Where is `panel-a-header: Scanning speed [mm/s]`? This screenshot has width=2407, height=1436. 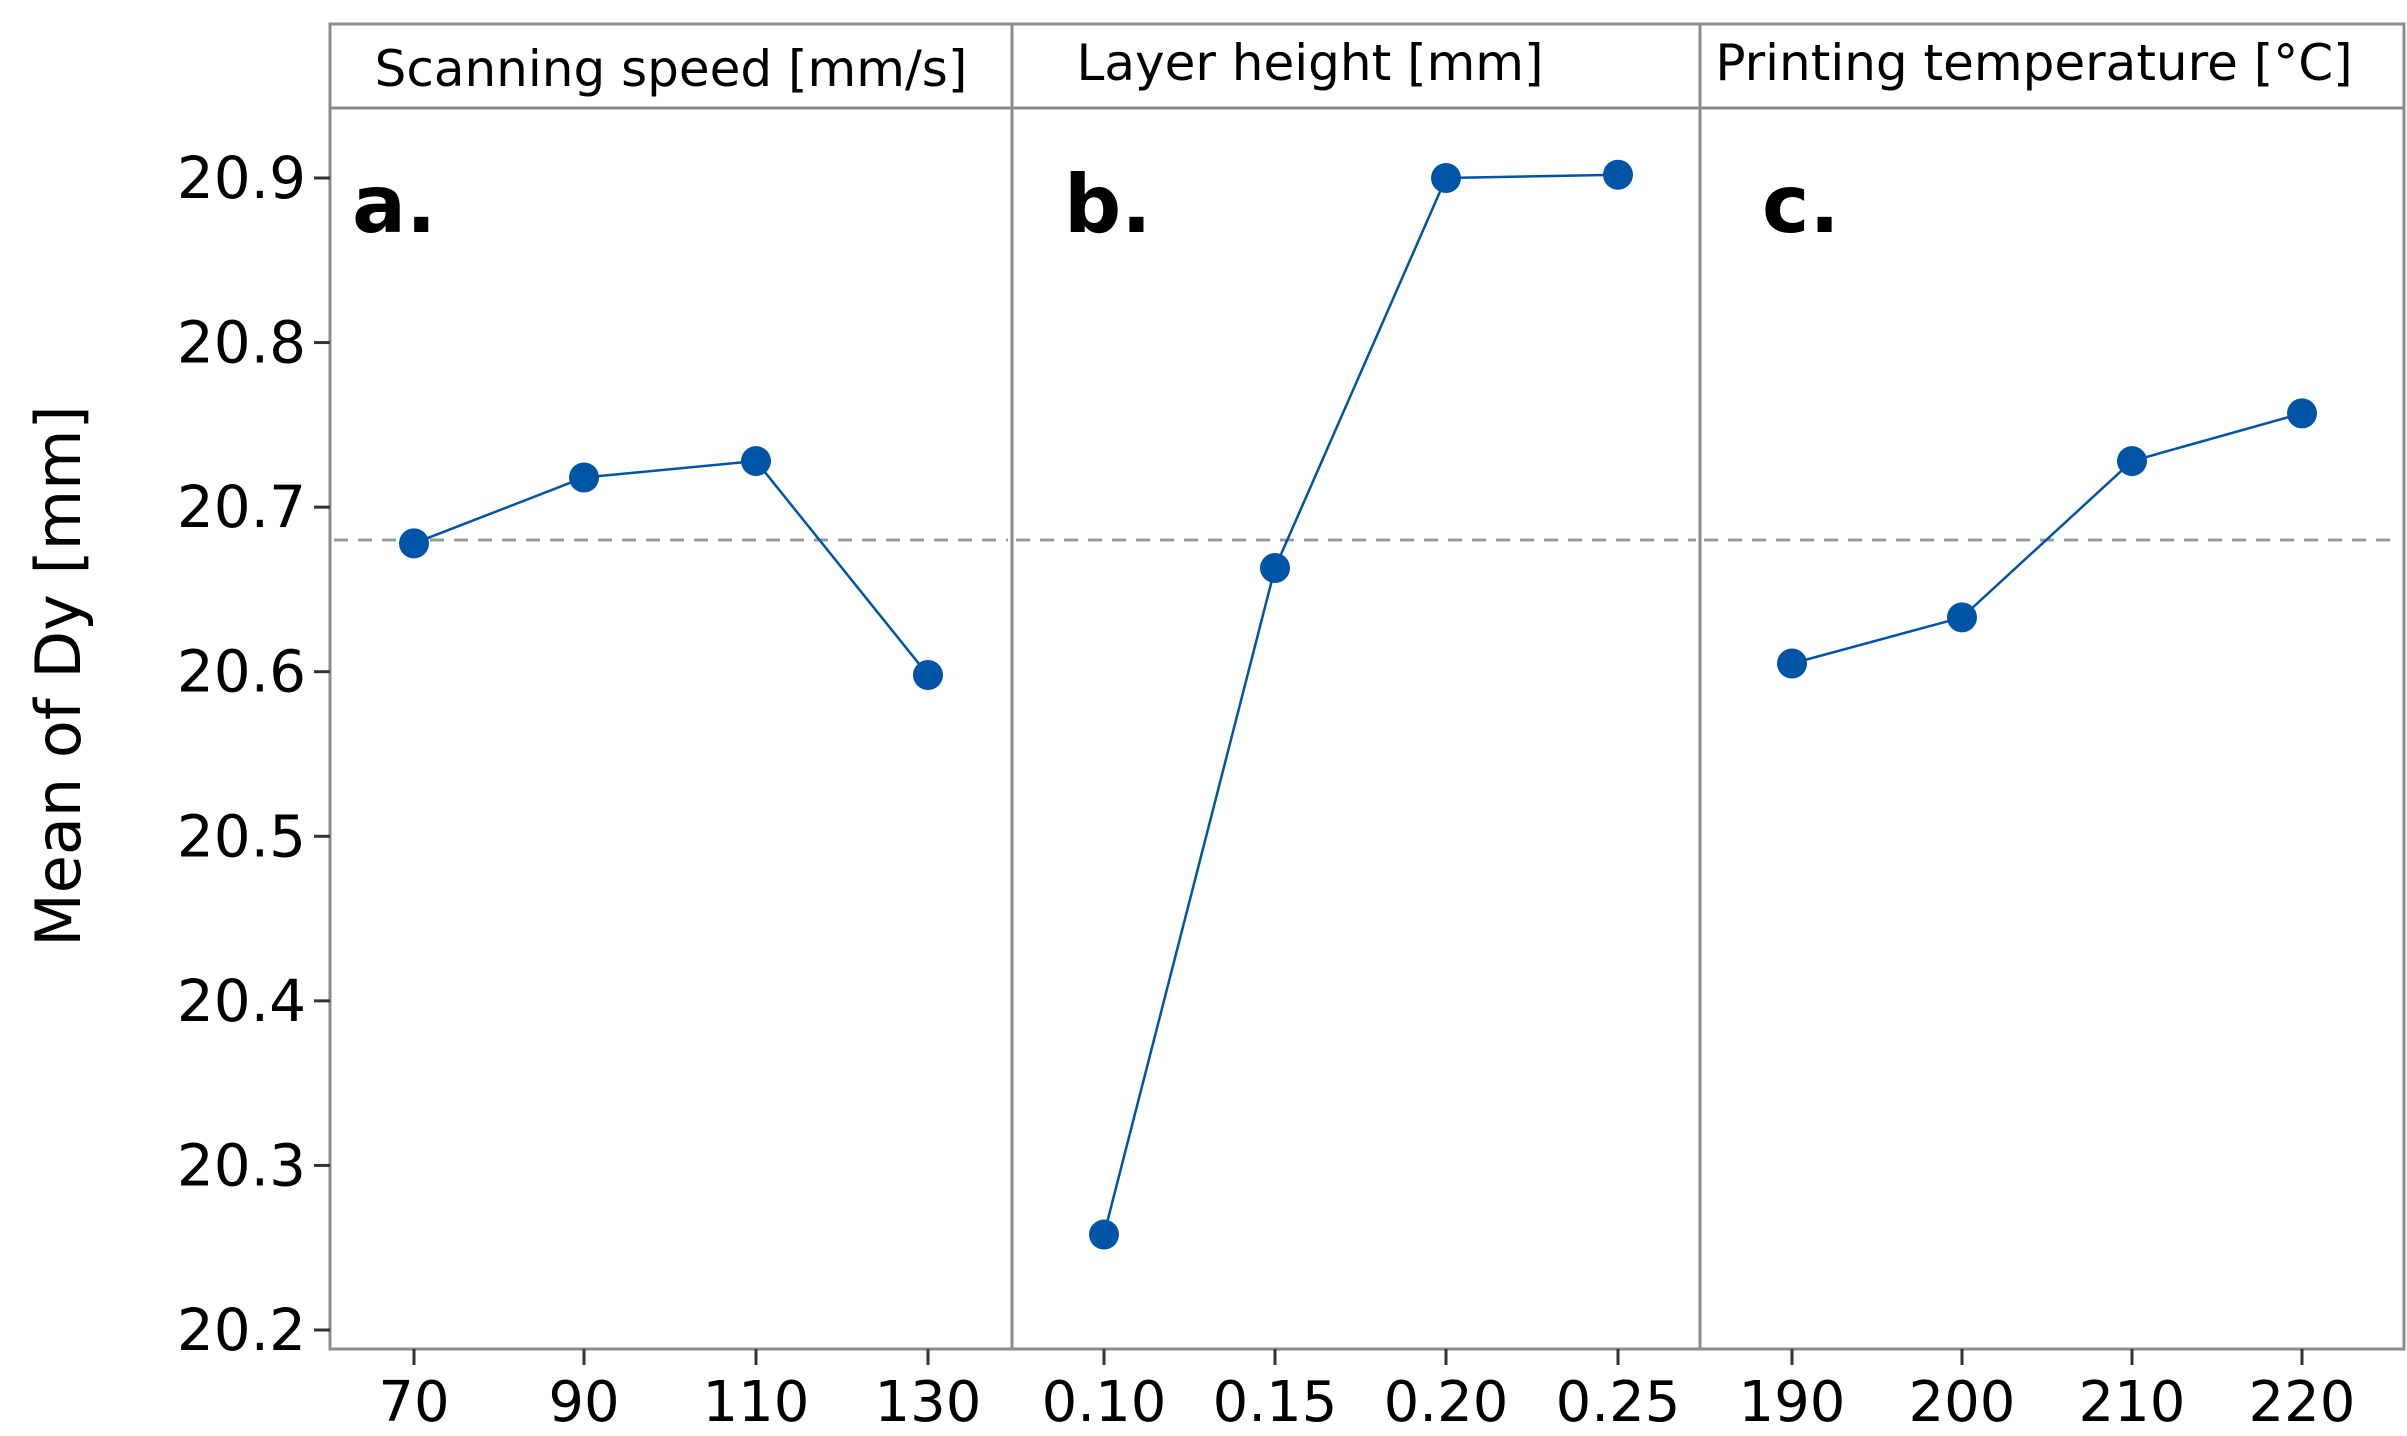 panel-a-header: Scanning speed [mm/s] is located at coordinates (671, 69).